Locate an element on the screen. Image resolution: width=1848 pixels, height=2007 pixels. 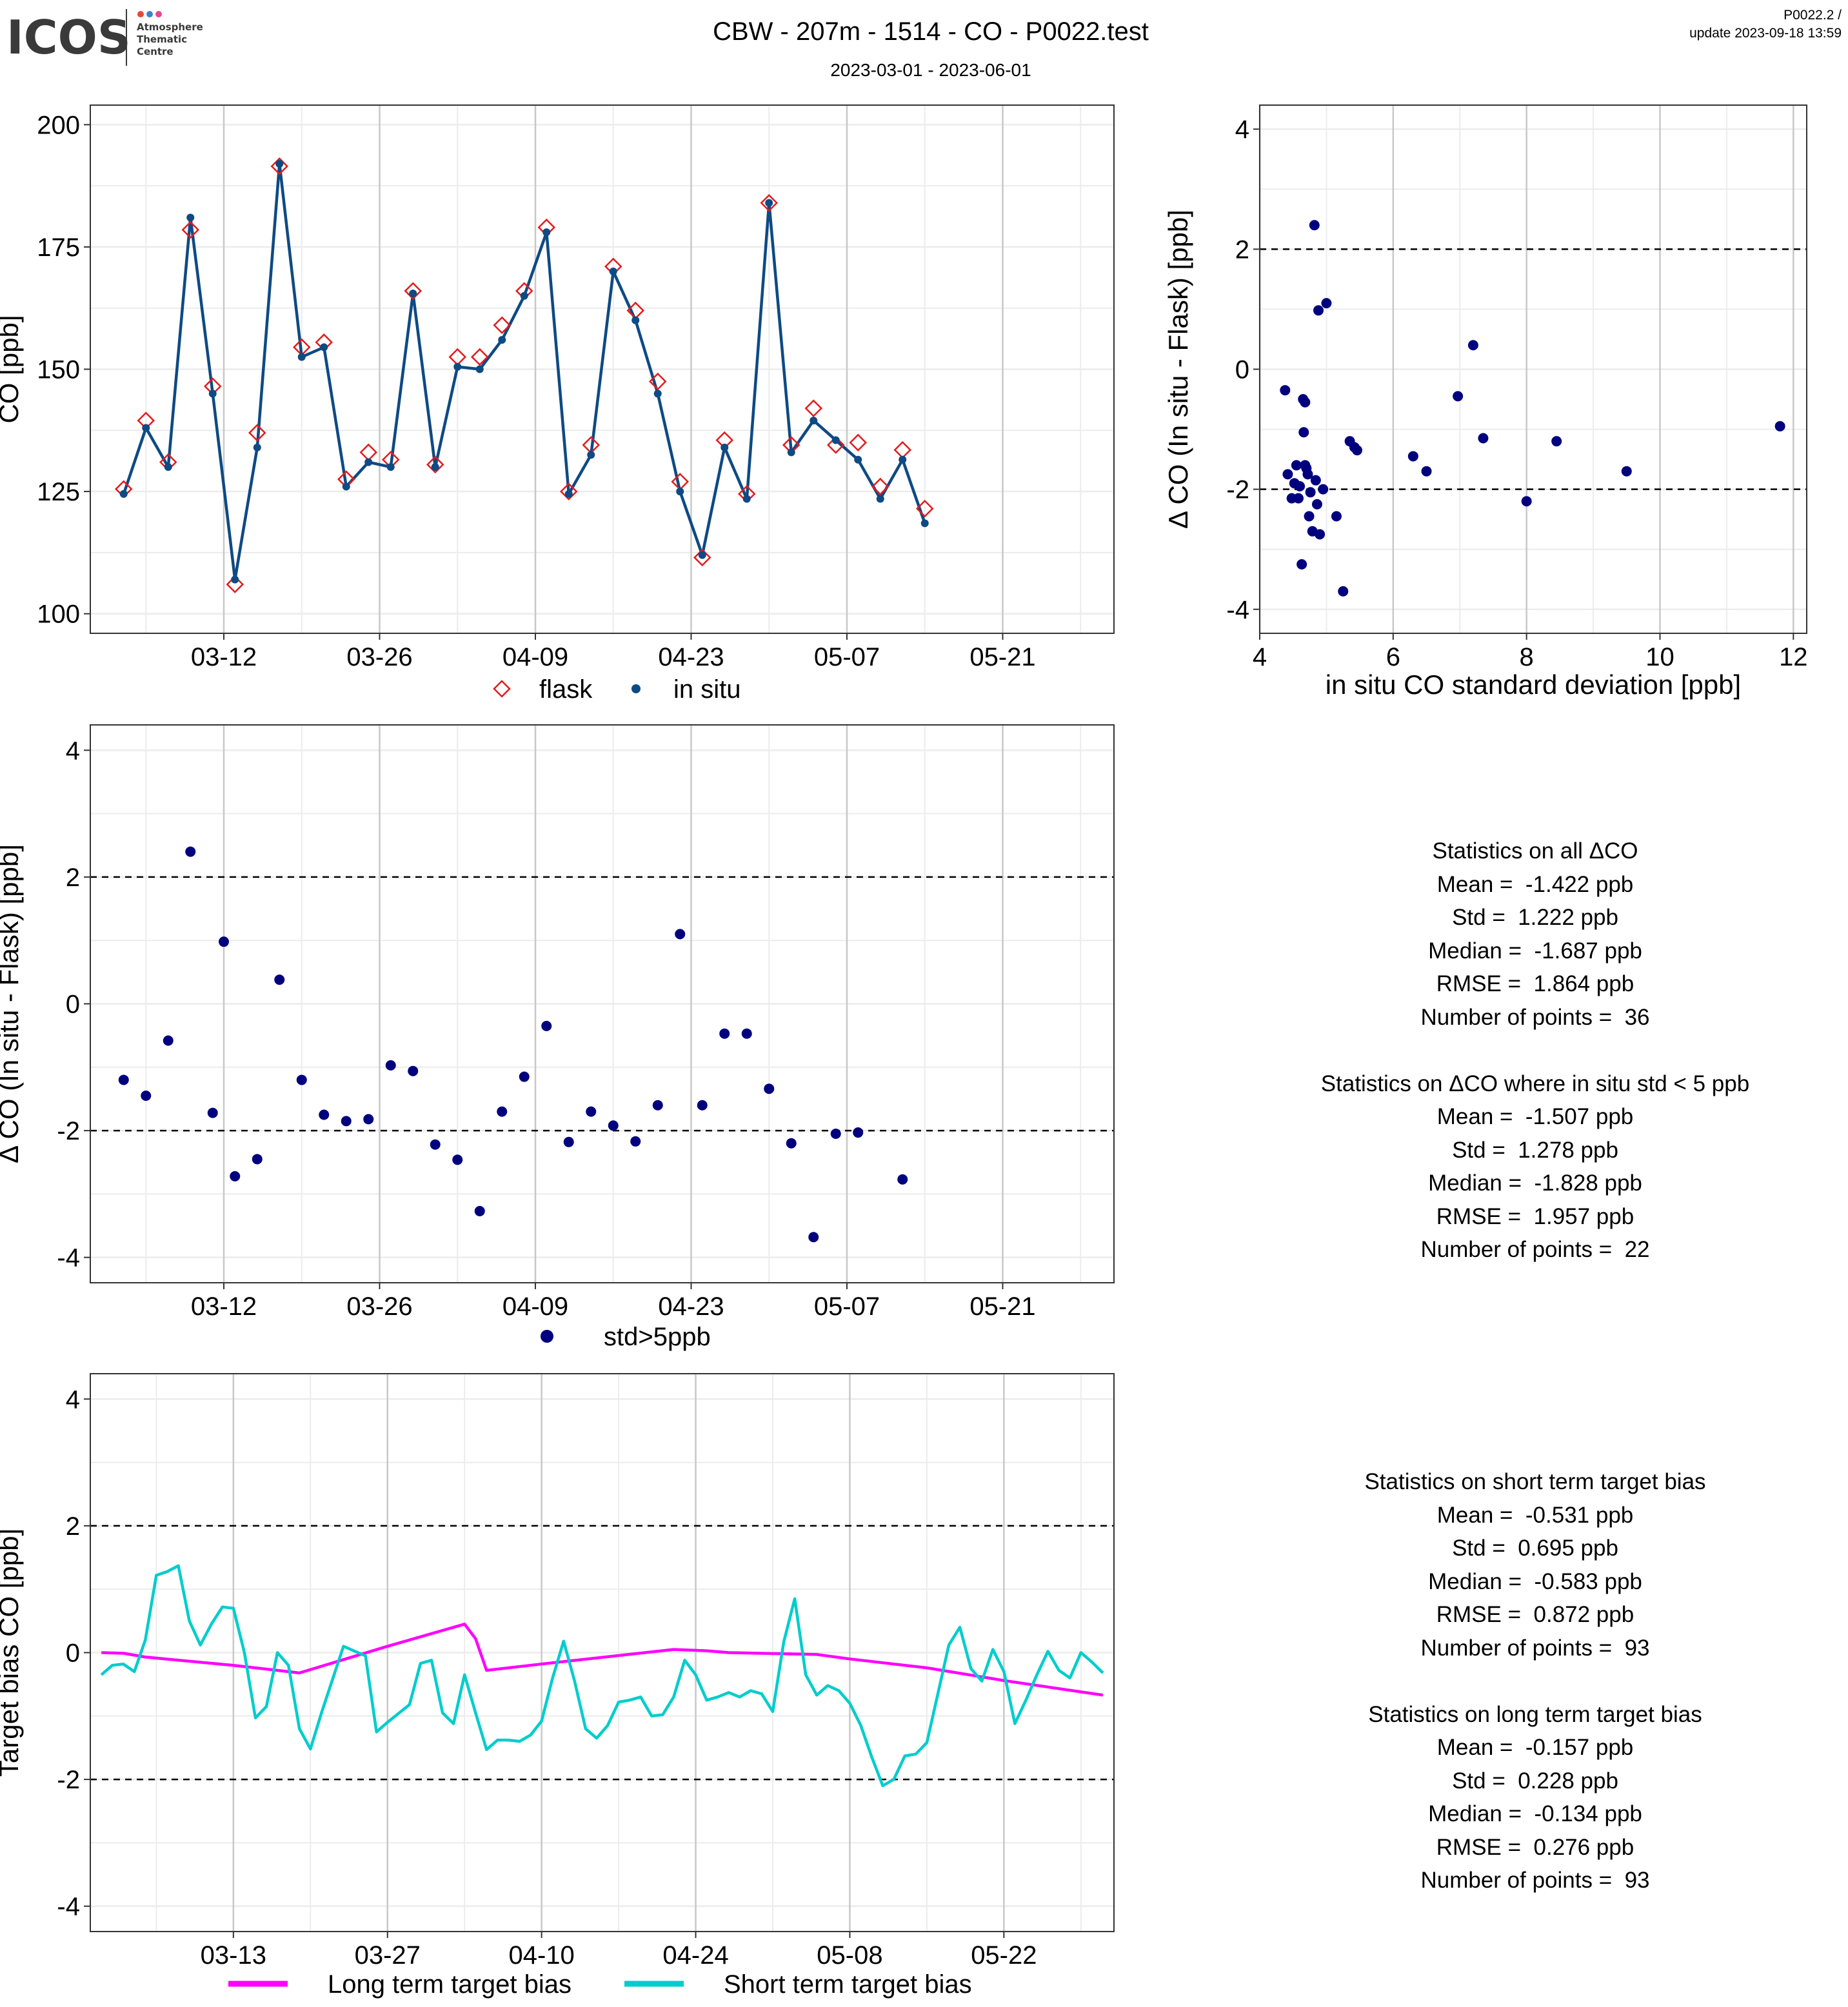
legend-short-term-label: Short term target bias is located at coordinates (848, 1984).